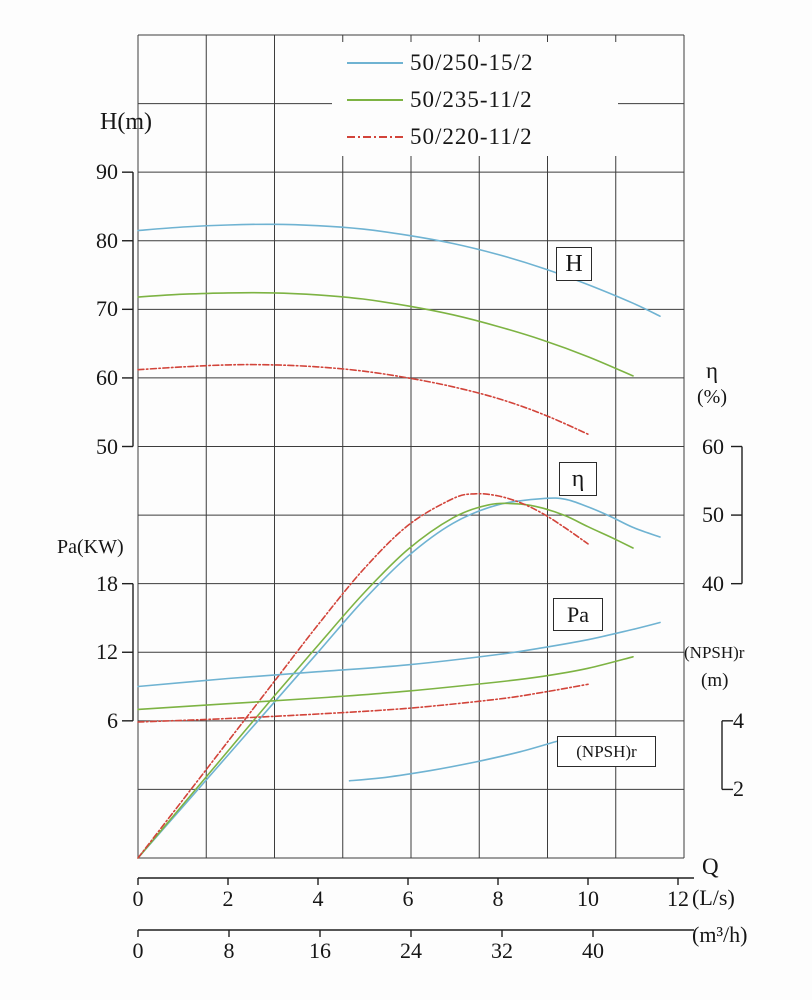 The height and width of the screenshot is (1000, 812). What do you see at coordinates (472, 62) in the screenshot?
I see `legend-label-50-250: 50/250-15/2` at bounding box center [472, 62].